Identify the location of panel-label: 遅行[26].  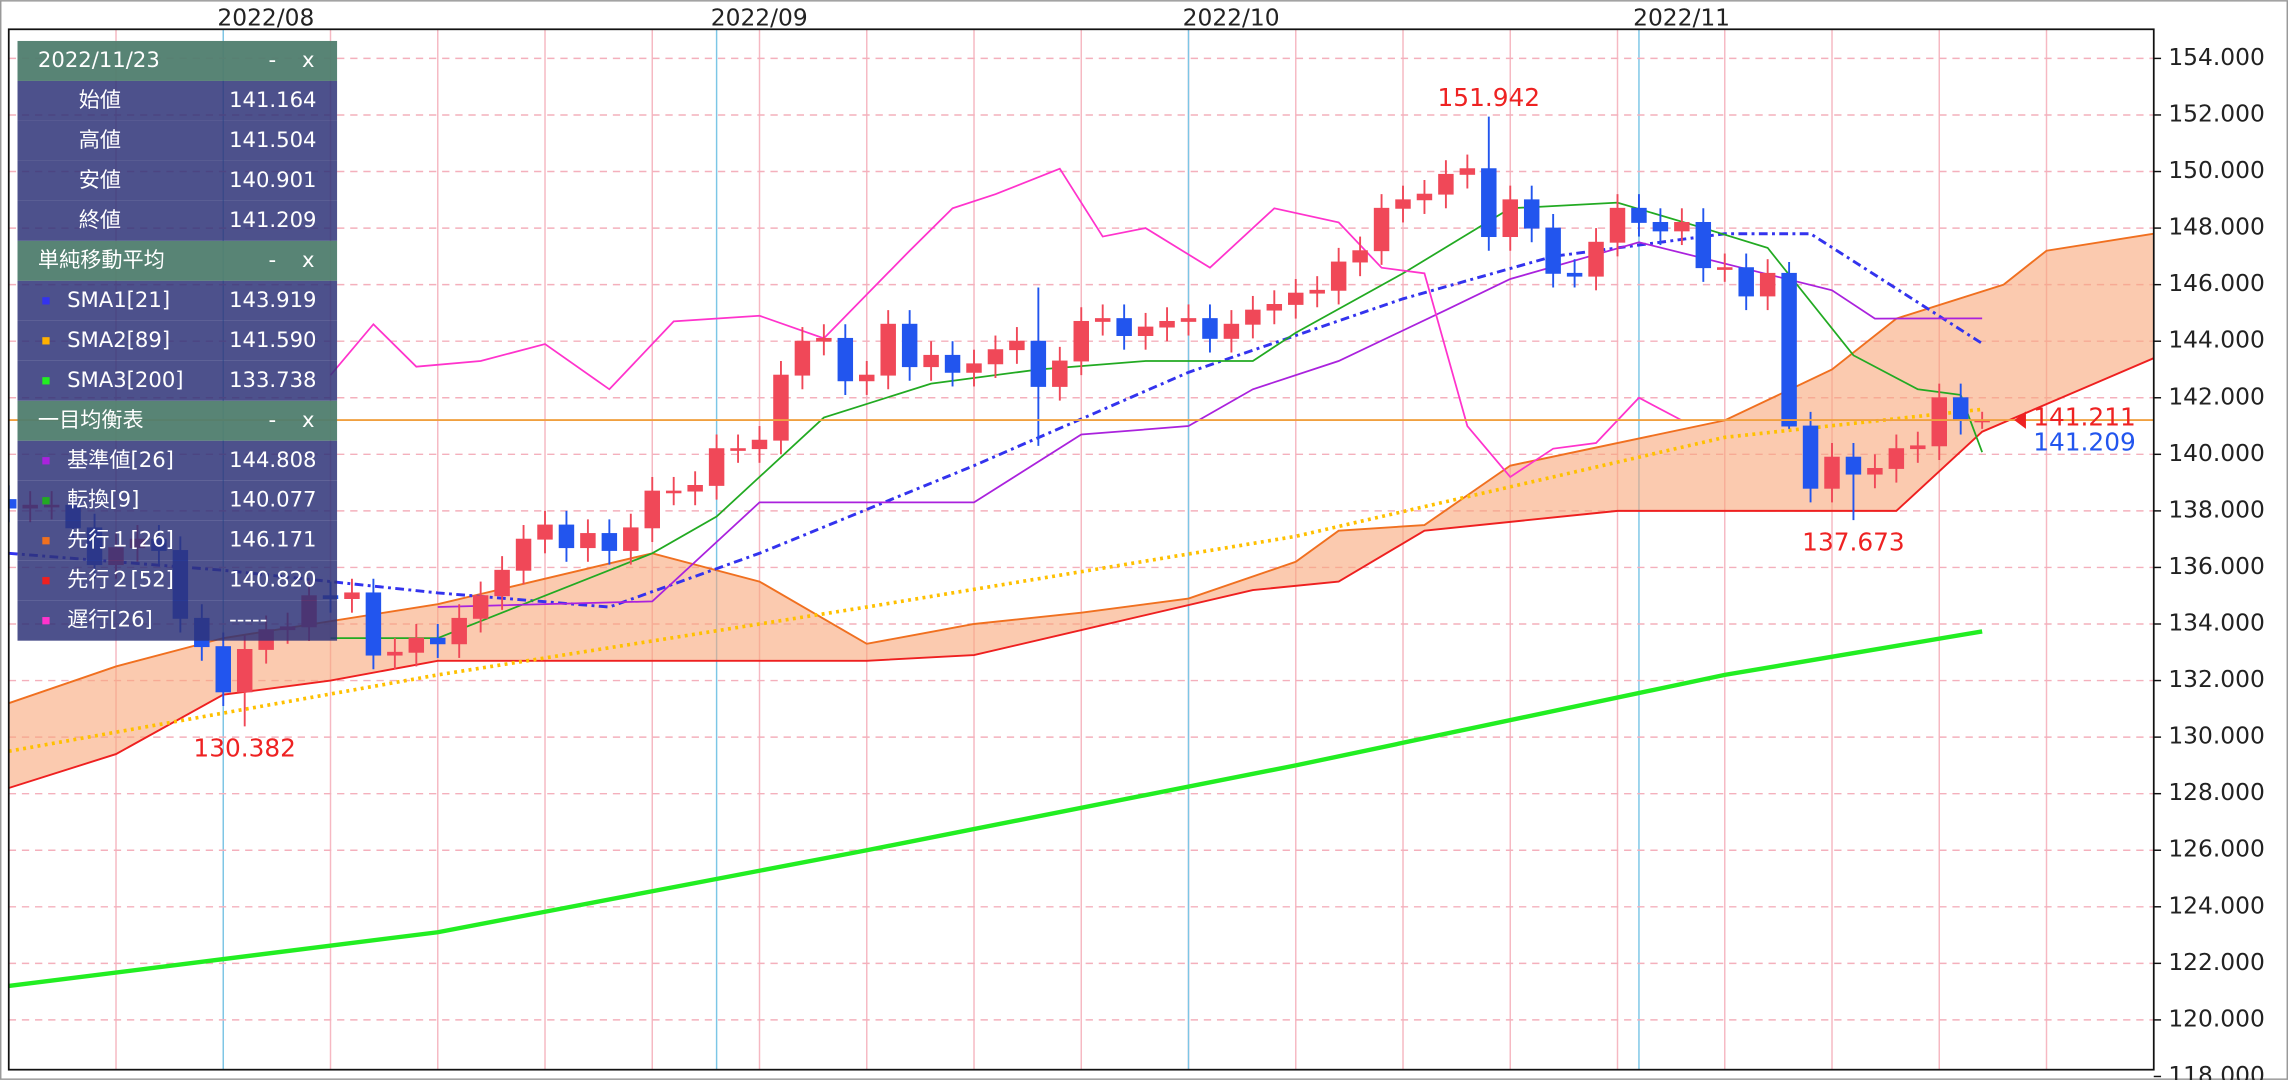
(110, 619).